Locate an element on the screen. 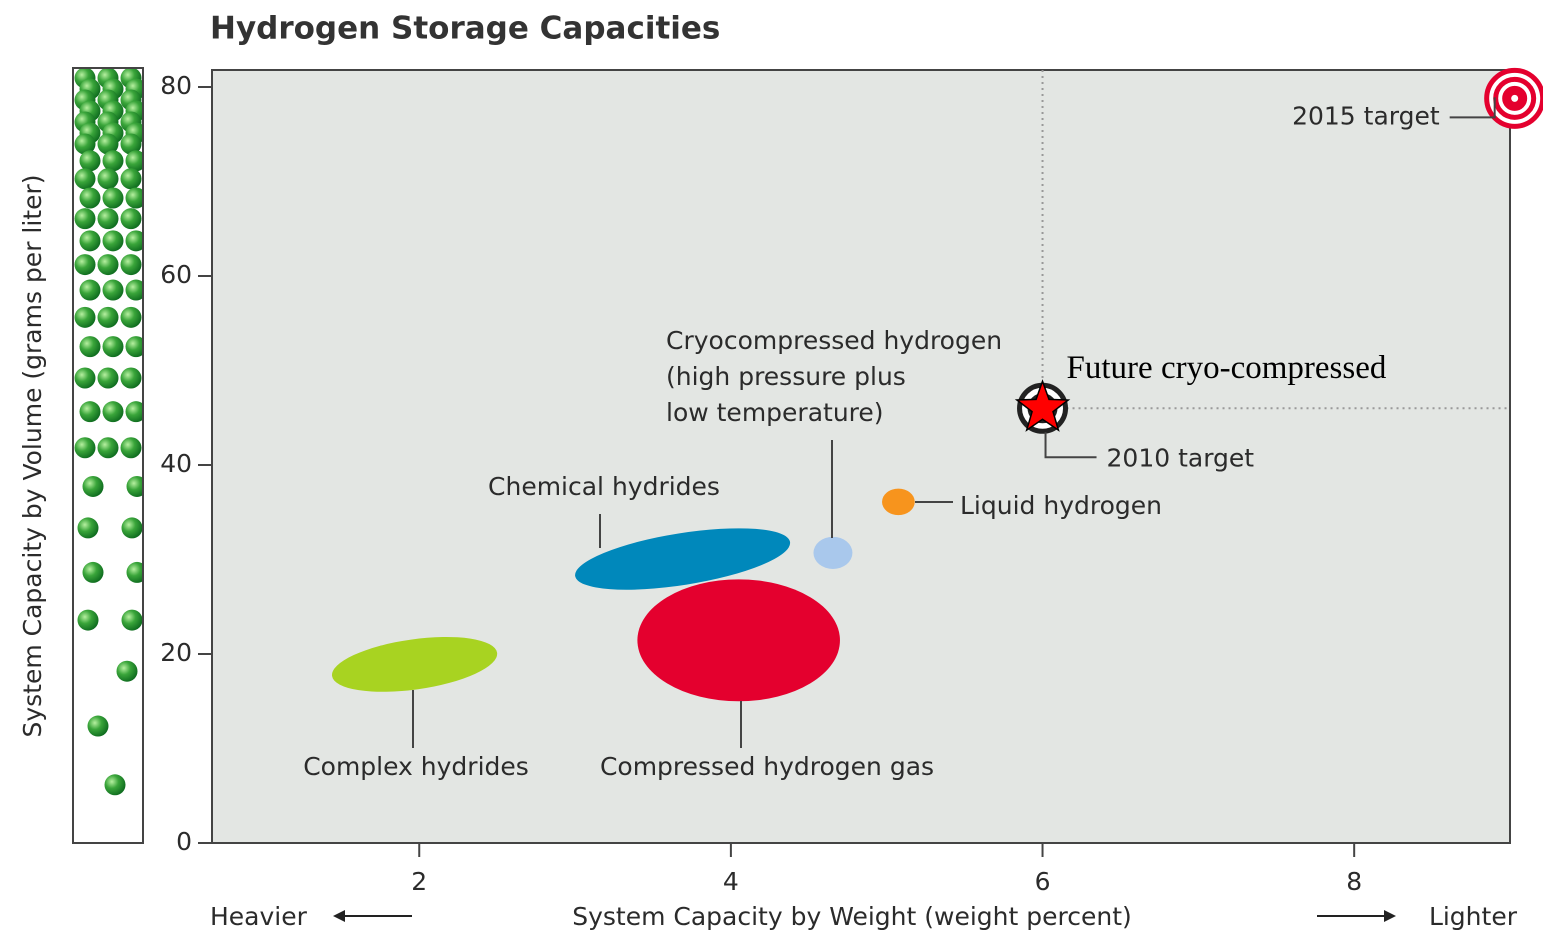  y-tick-label: 80 is located at coordinates (176, 85).